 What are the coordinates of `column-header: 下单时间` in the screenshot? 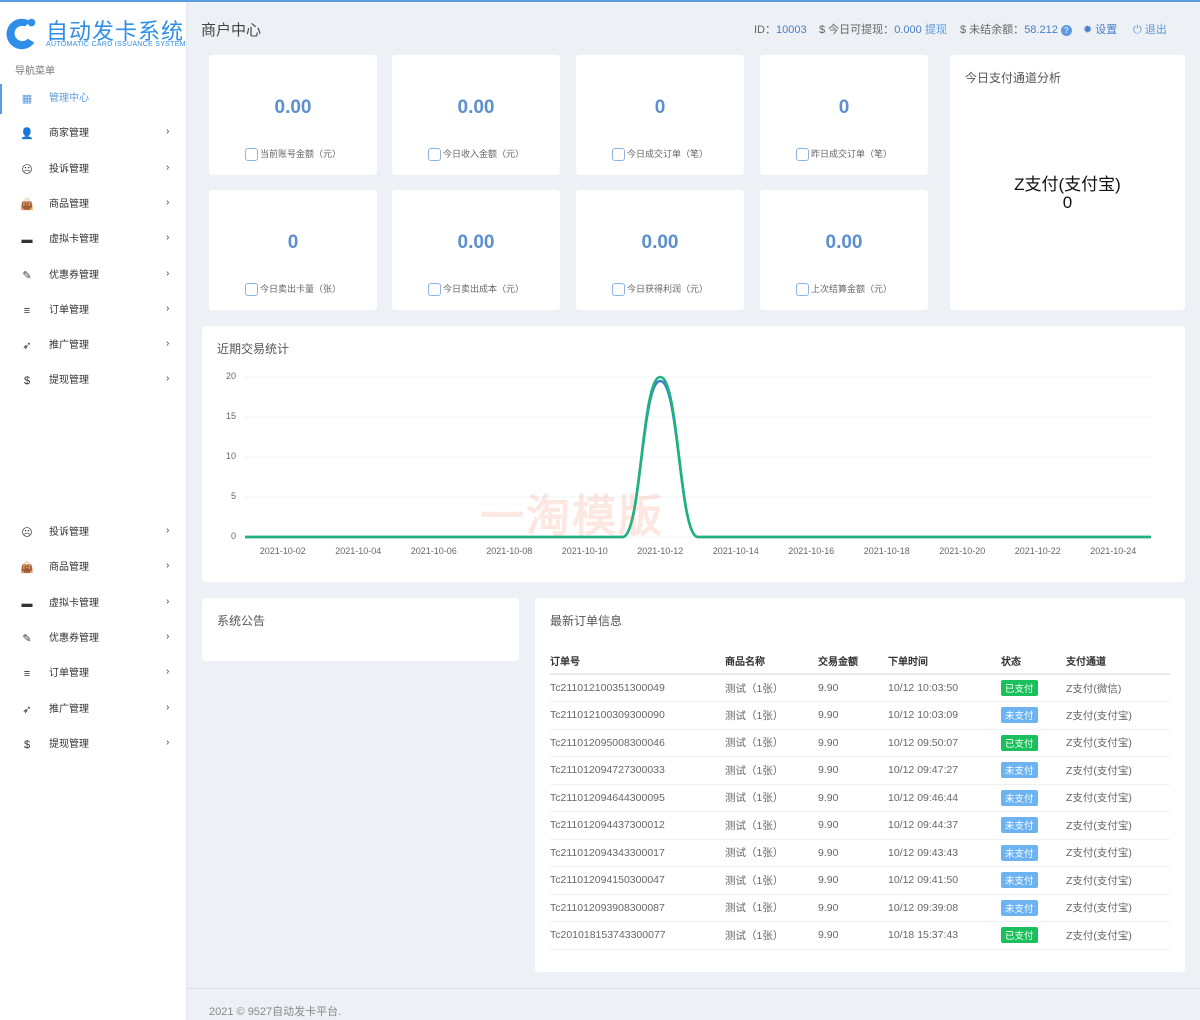 It's located at (944, 661).